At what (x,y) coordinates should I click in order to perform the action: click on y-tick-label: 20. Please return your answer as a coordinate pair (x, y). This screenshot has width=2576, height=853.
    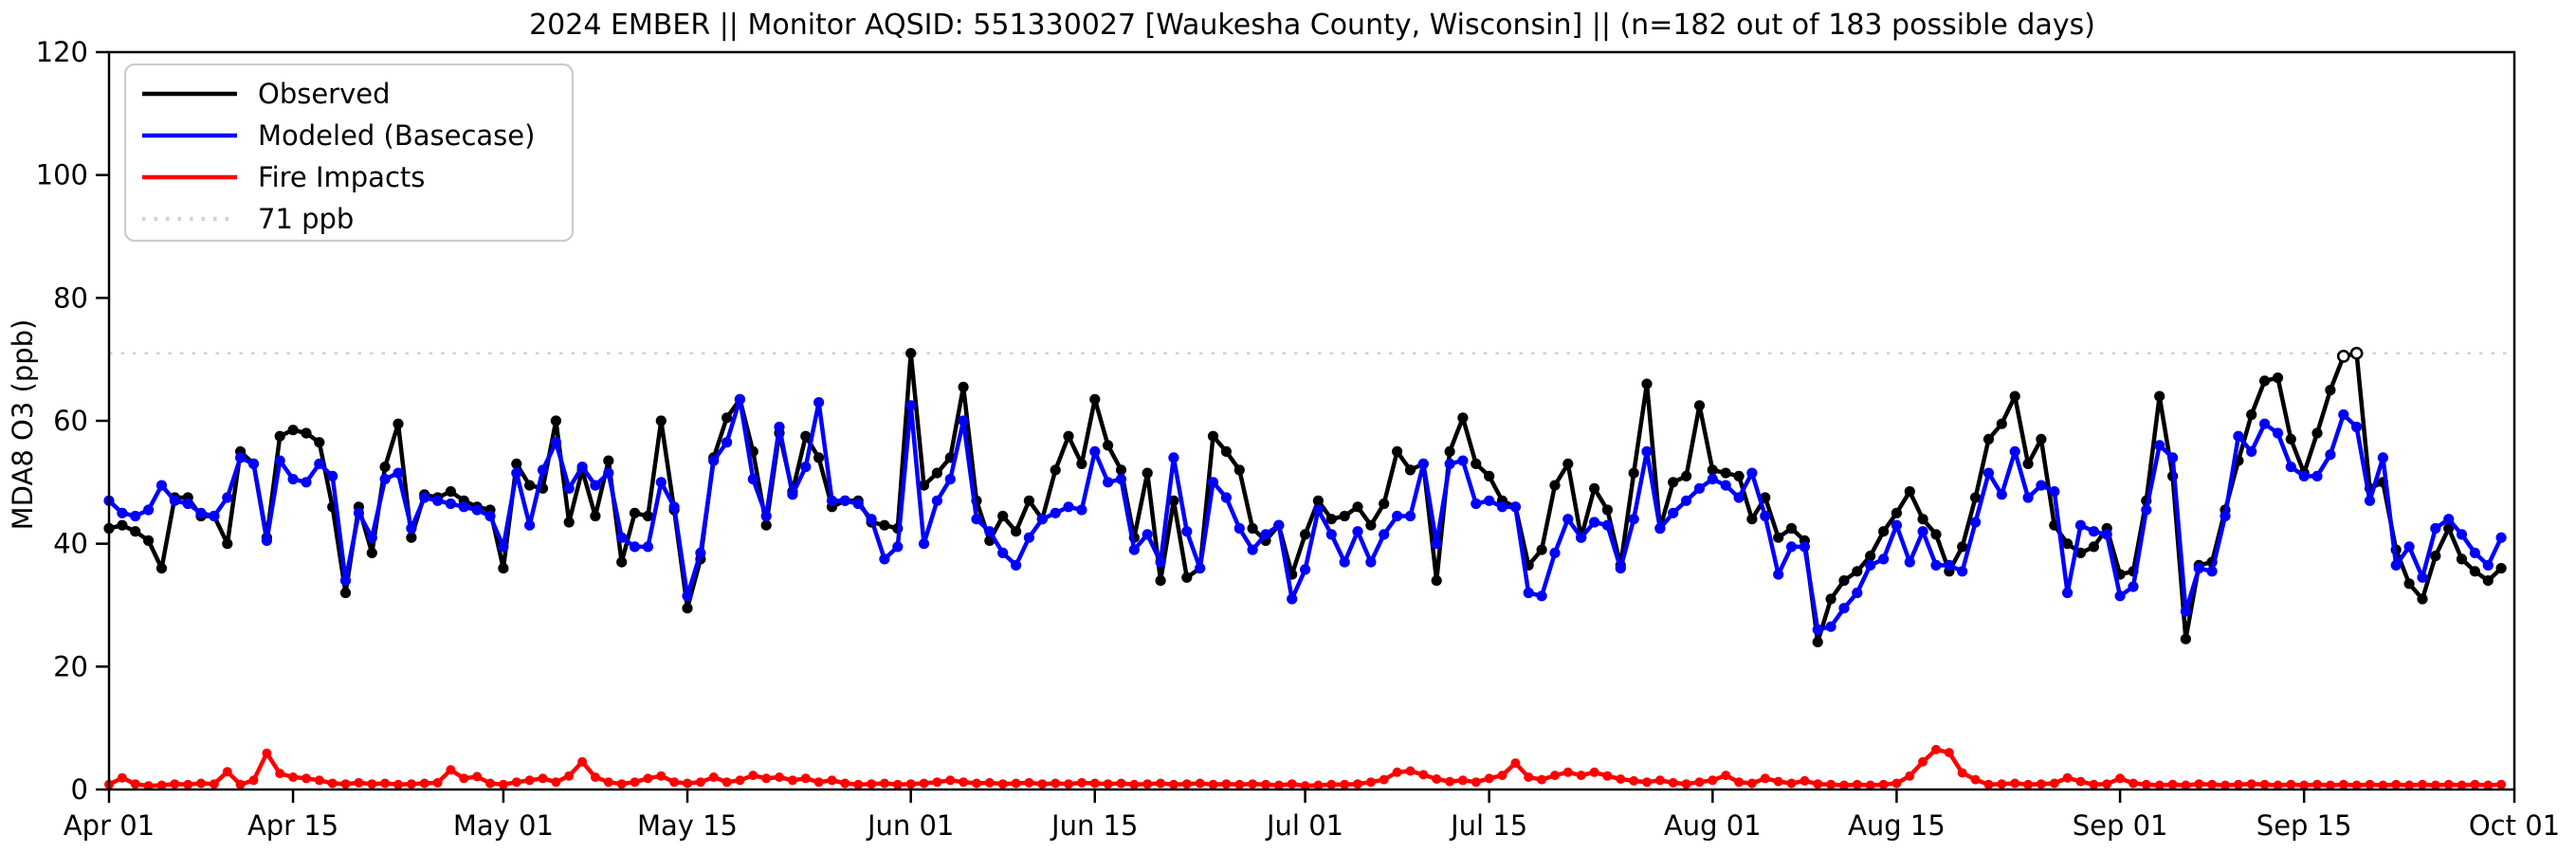
    Looking at the image, I should click on (70, 666).